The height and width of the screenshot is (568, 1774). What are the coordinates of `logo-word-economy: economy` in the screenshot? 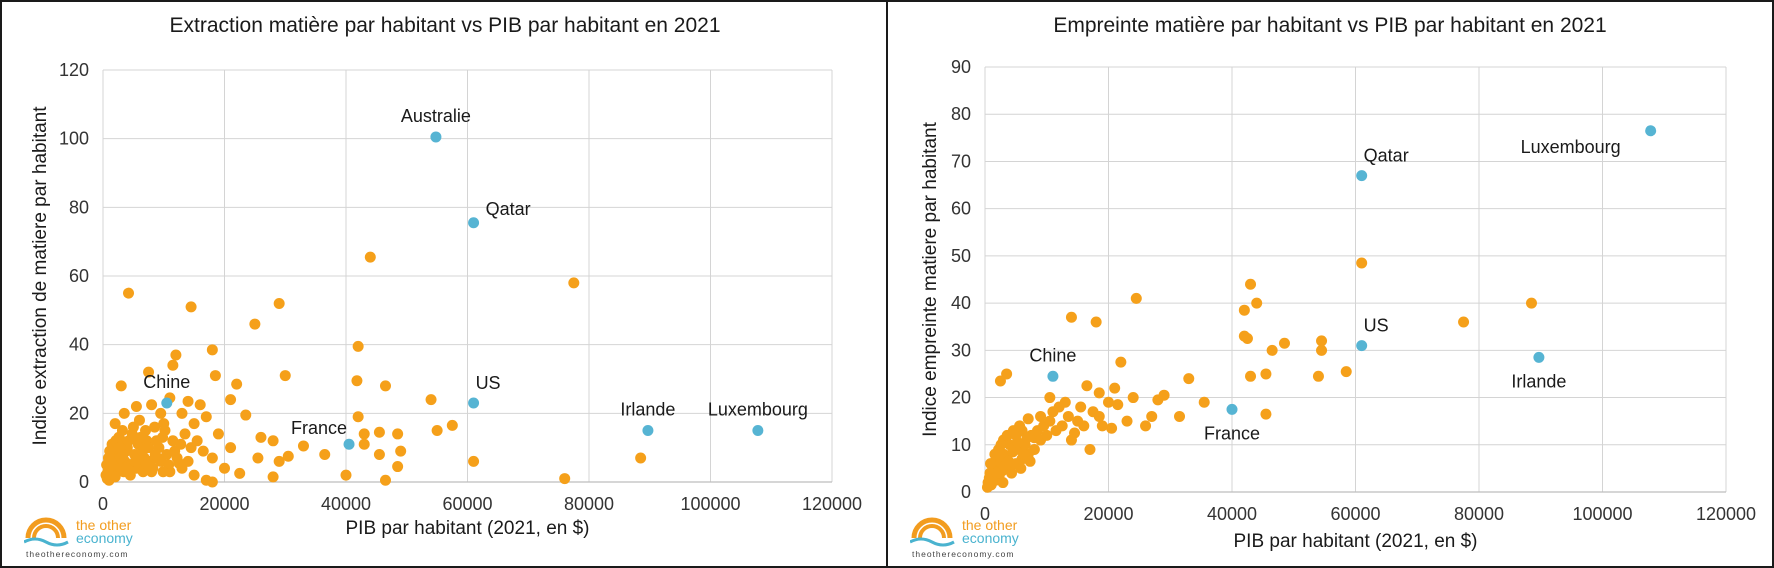 It's located at (104, 538).